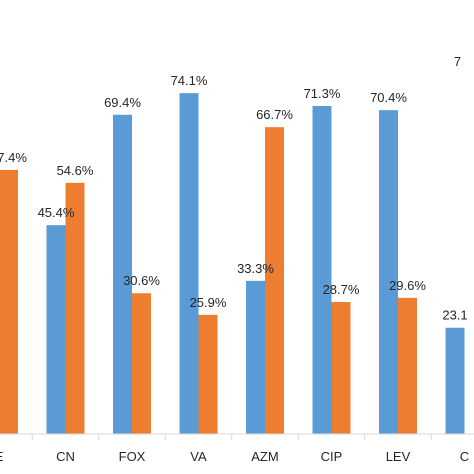 This screenshot has height=474, width=474. Describe the element at coordinates (231, 437) in the screenshot. I see `x-ticks-layer` at that location.